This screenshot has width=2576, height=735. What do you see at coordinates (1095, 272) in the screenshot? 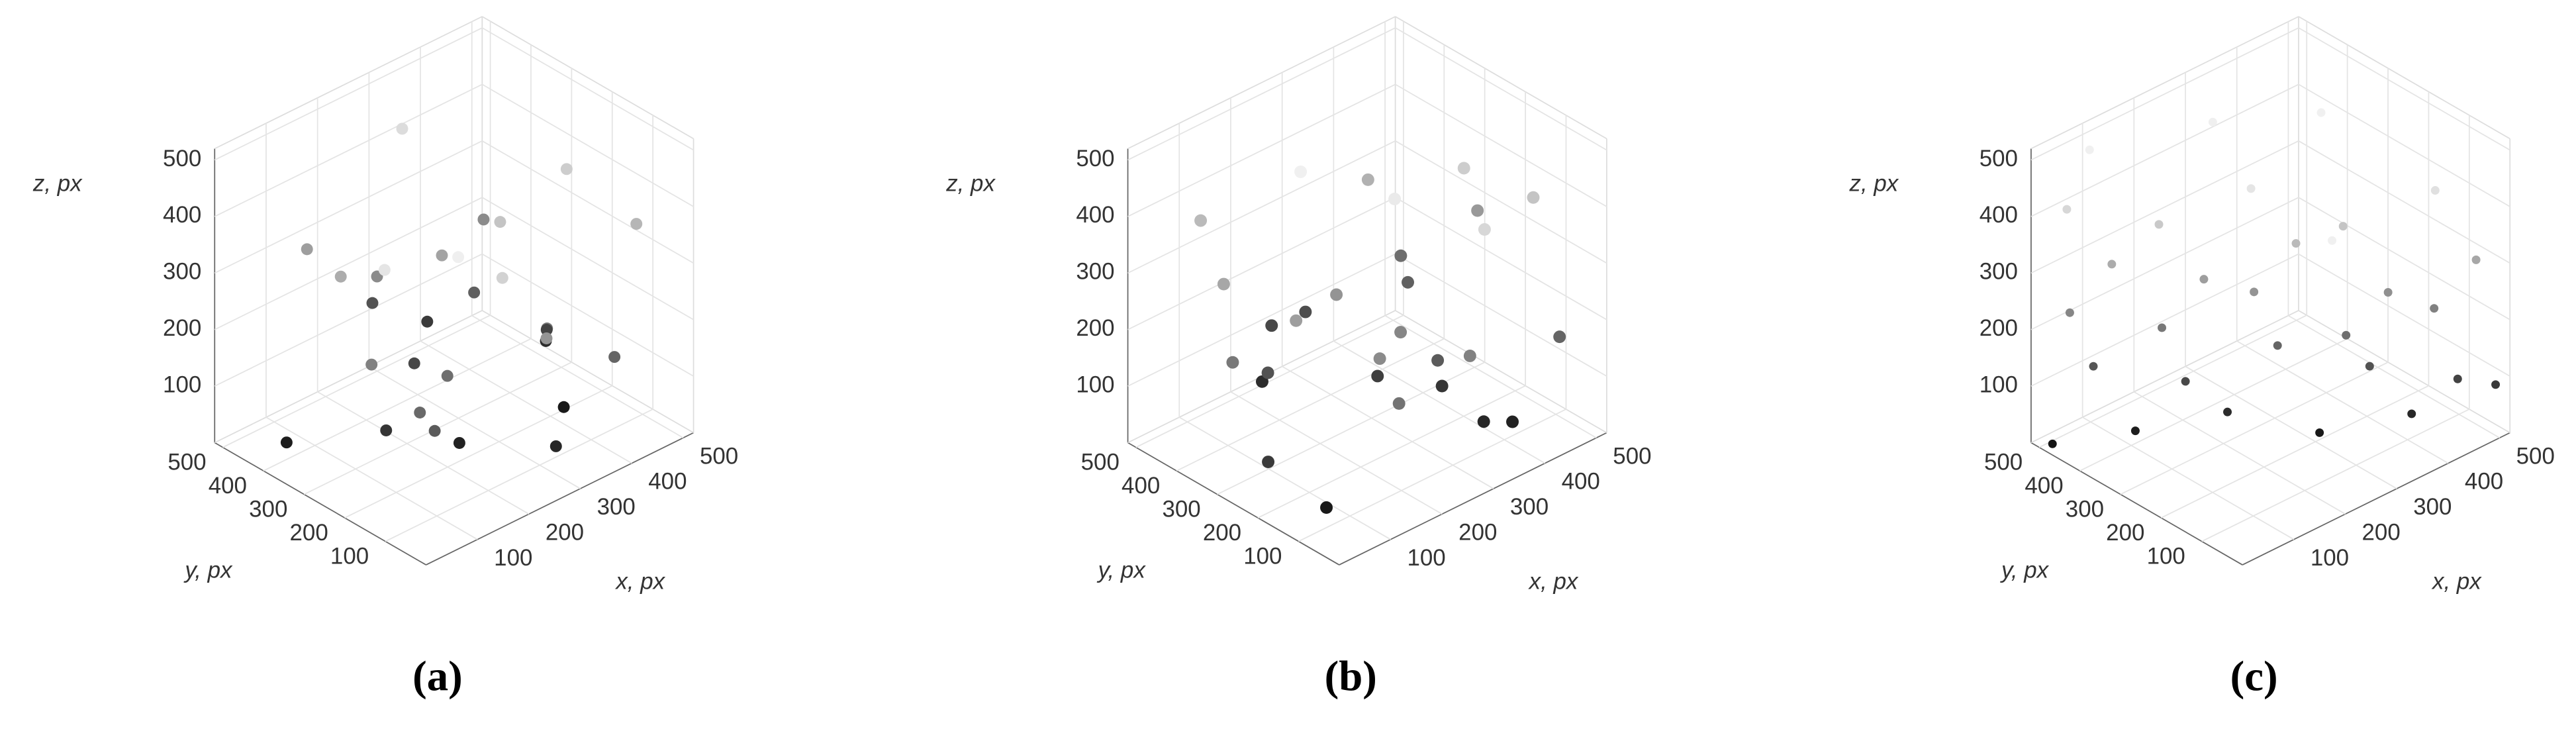
I see `z-tick-label: 300` at bounding box center [1095, 272].